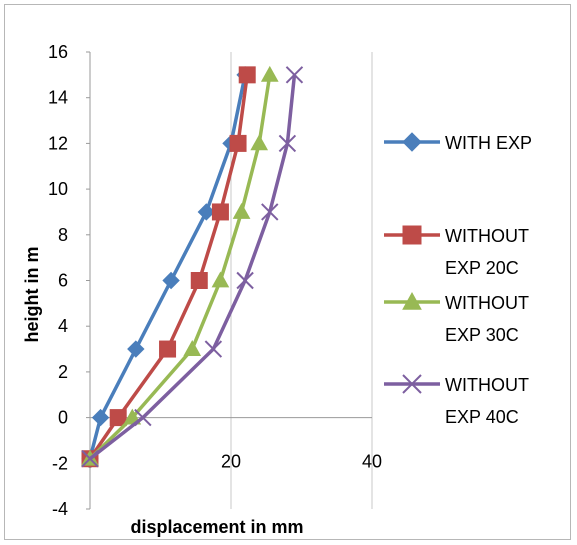  Describe the element at coordinates (482, 335) in the screenshot. I see `legend-label: EXP 30C` at that location.